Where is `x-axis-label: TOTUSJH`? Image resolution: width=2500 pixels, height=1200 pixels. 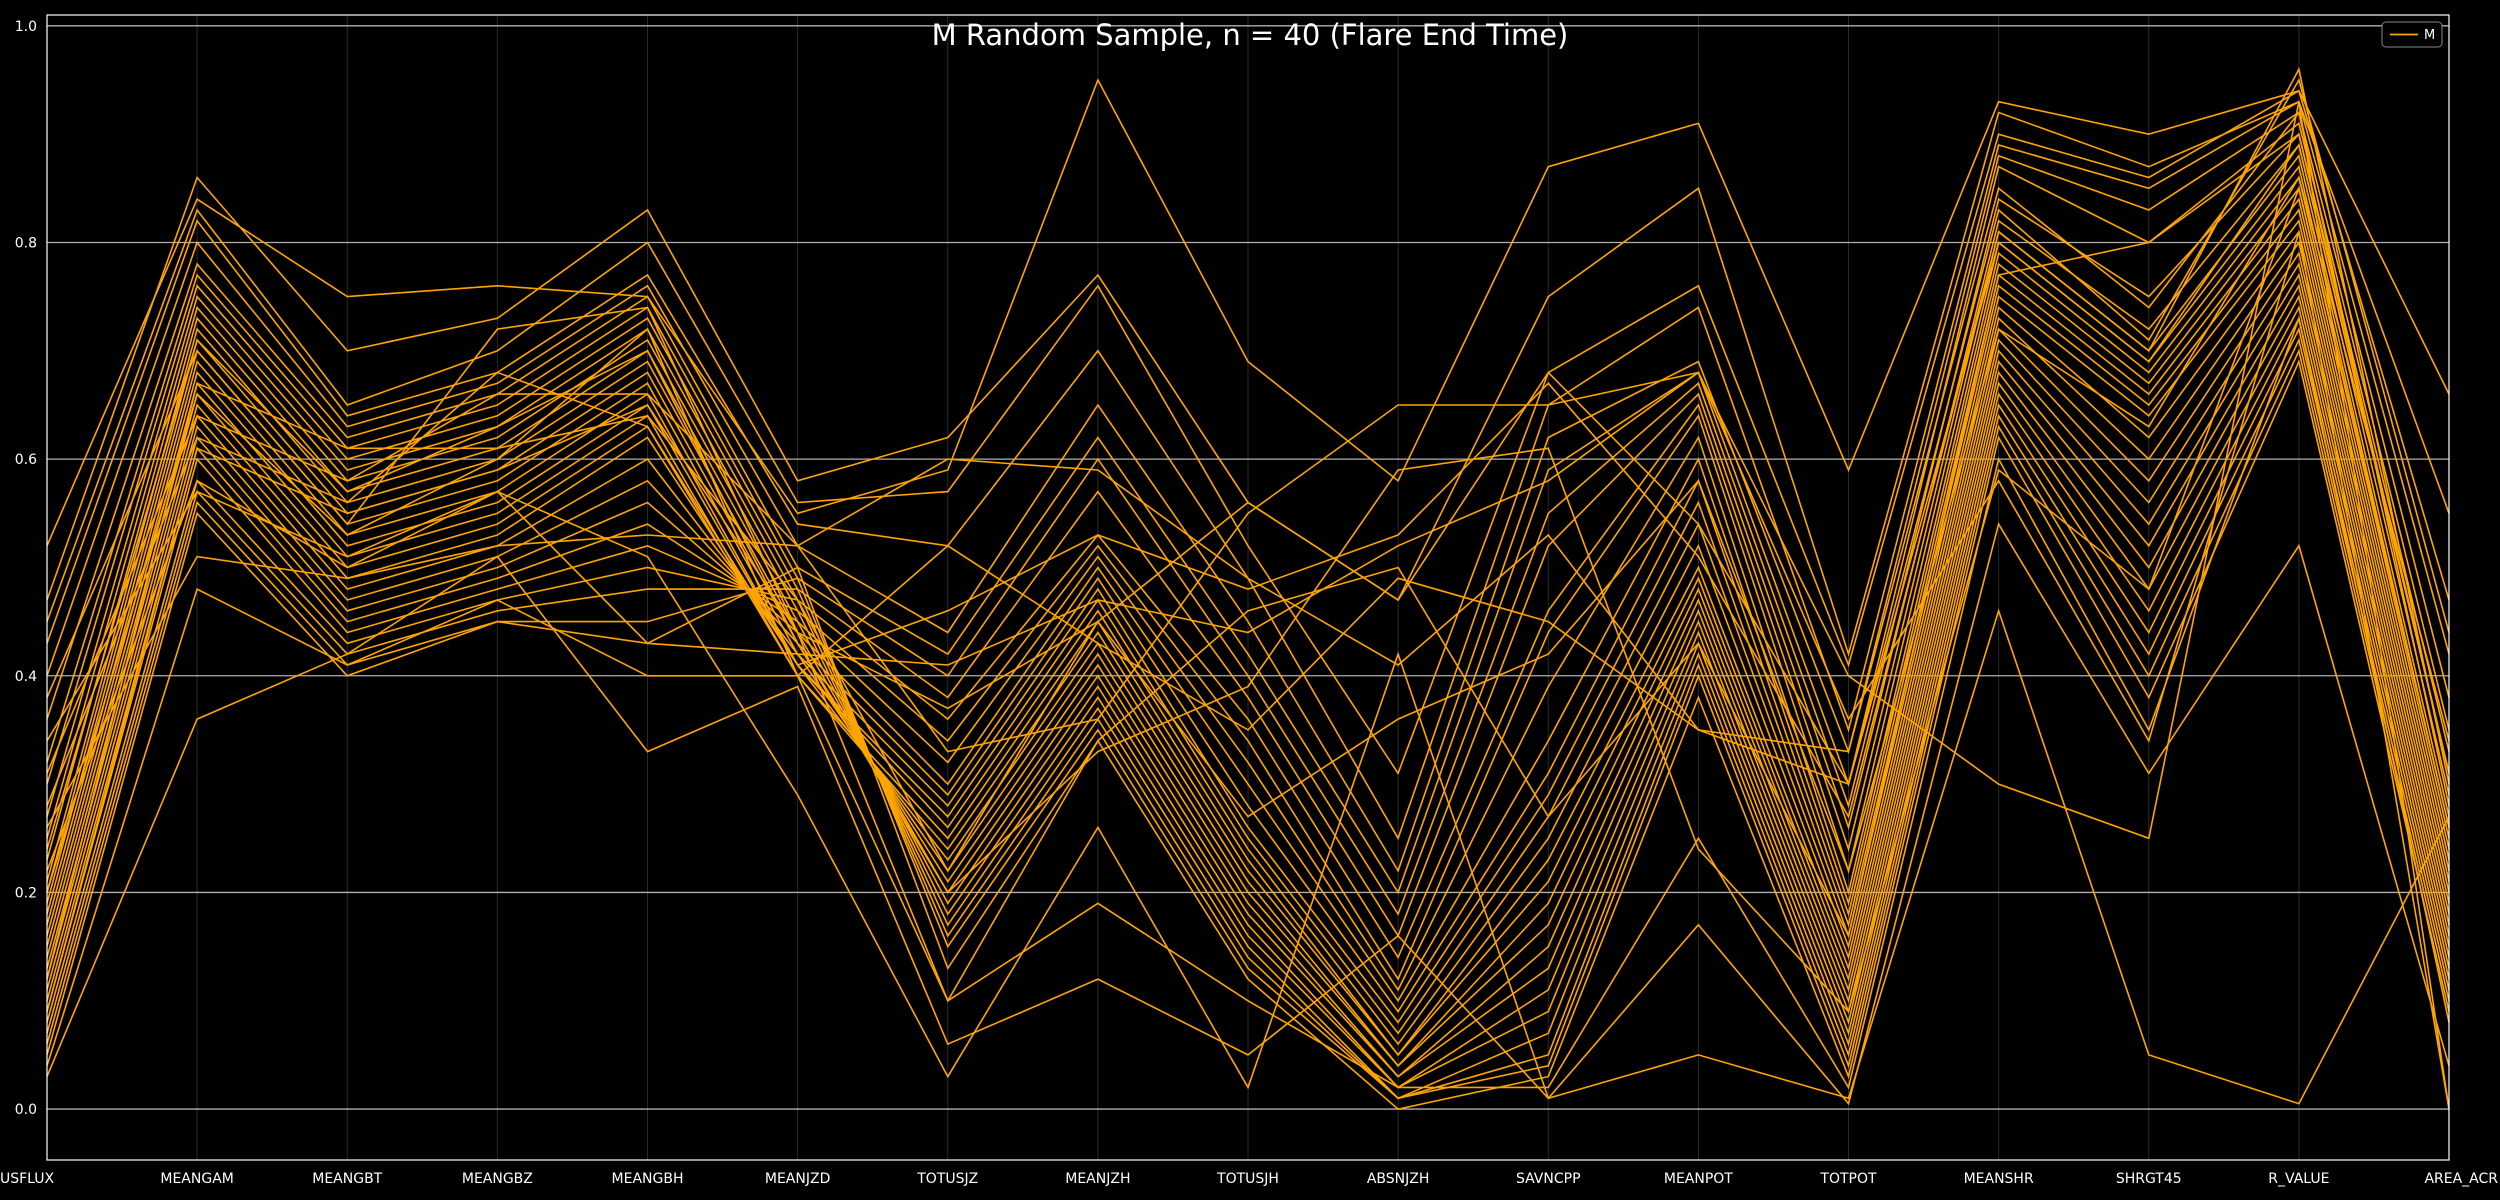
x-axis-label: TOTUSJH is located at coordinates (1247, 1179).